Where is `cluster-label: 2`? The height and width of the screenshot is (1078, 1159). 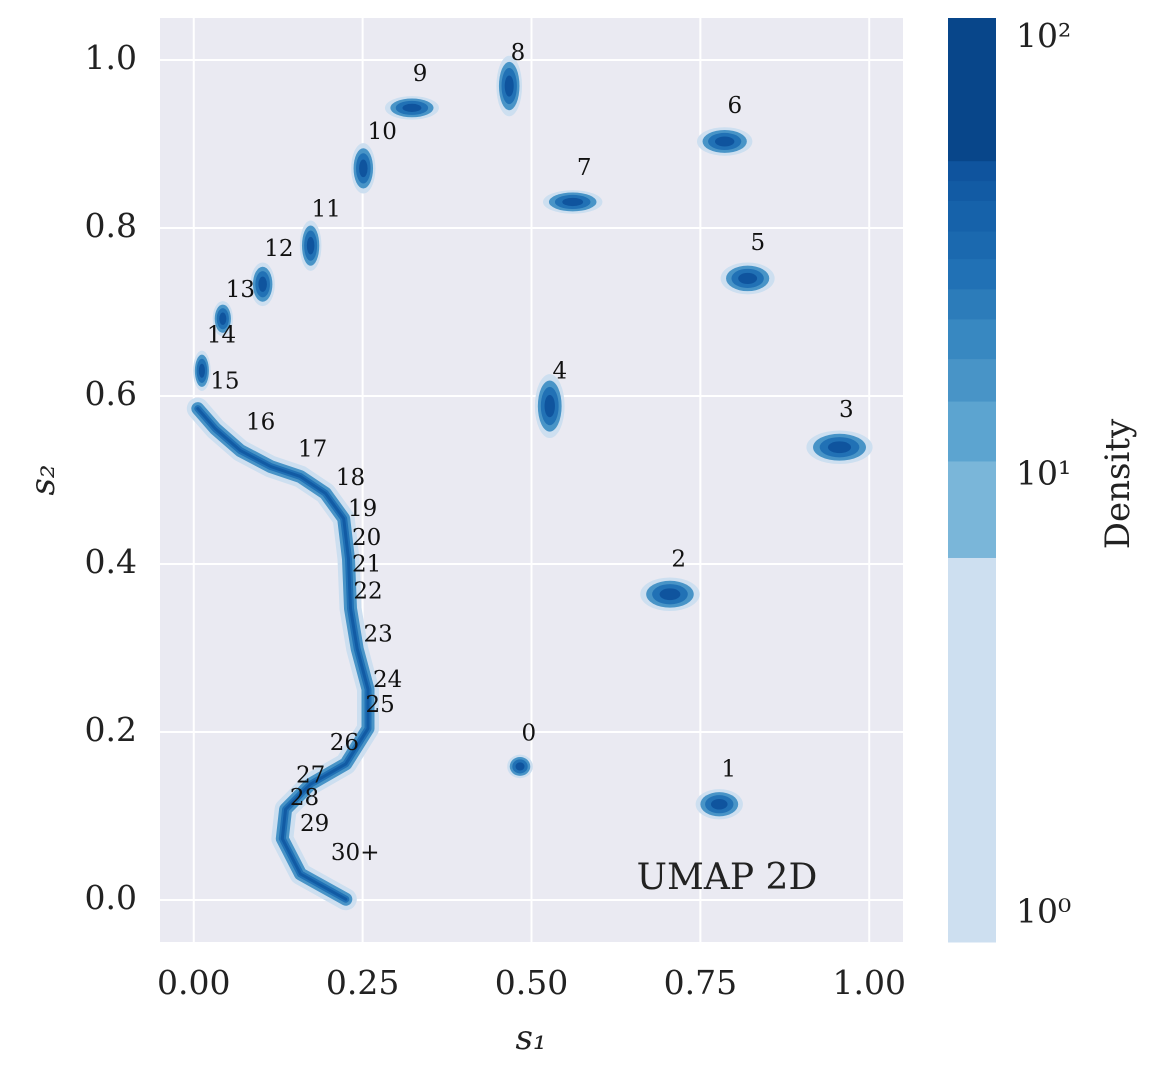
cluster-label: 2 is located at coordinates (678, 560).